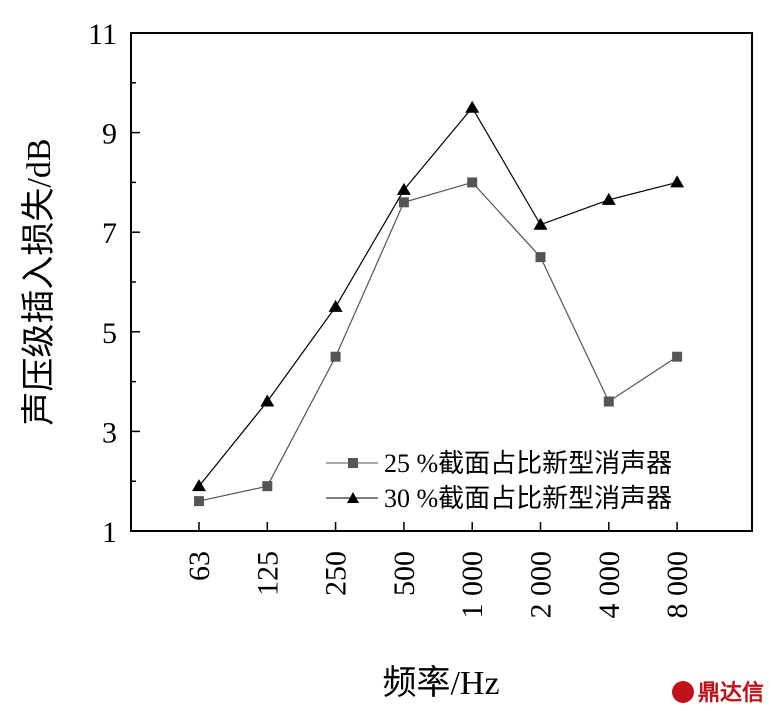  What do you see at coordinates (677, 585) in the screenshot?
I see `x-tick-label: 8 000` at bounding box center [677, 585].